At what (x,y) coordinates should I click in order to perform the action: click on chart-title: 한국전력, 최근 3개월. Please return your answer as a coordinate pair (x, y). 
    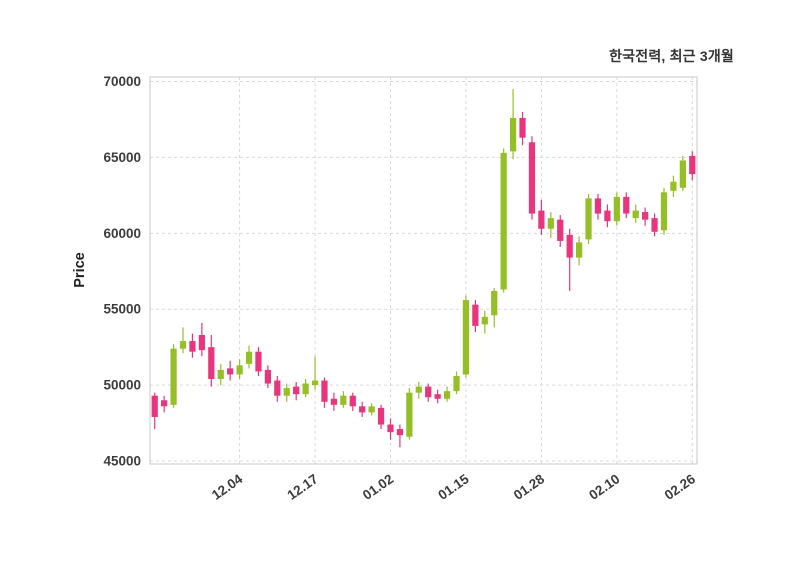
    Looking at the image, I should click on (671, 56).